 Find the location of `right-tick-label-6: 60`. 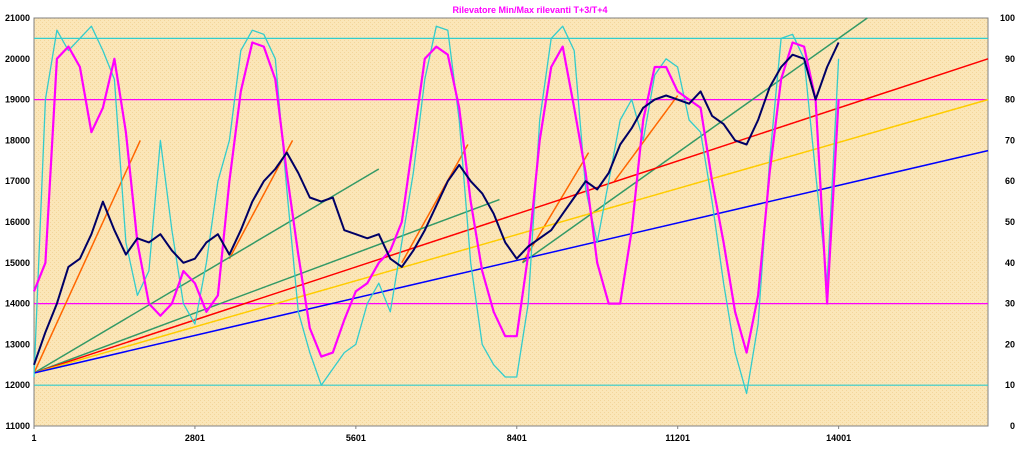

right-tick-label-6: 60 is located at coordinates (1010, 181).